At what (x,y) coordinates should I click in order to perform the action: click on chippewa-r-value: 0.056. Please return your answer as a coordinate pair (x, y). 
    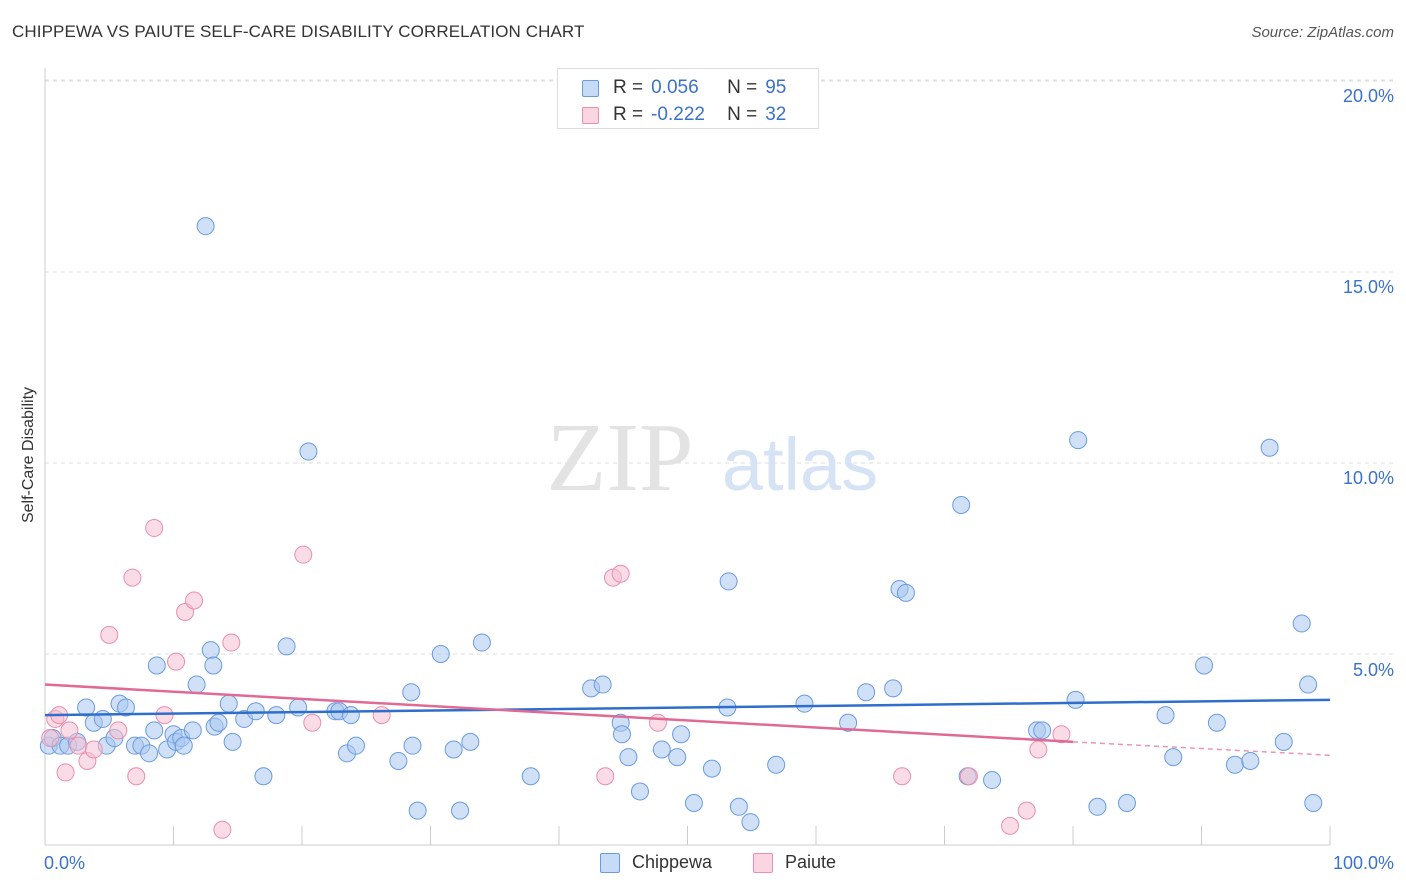
    Looking at the image, I should click on (675, 87).